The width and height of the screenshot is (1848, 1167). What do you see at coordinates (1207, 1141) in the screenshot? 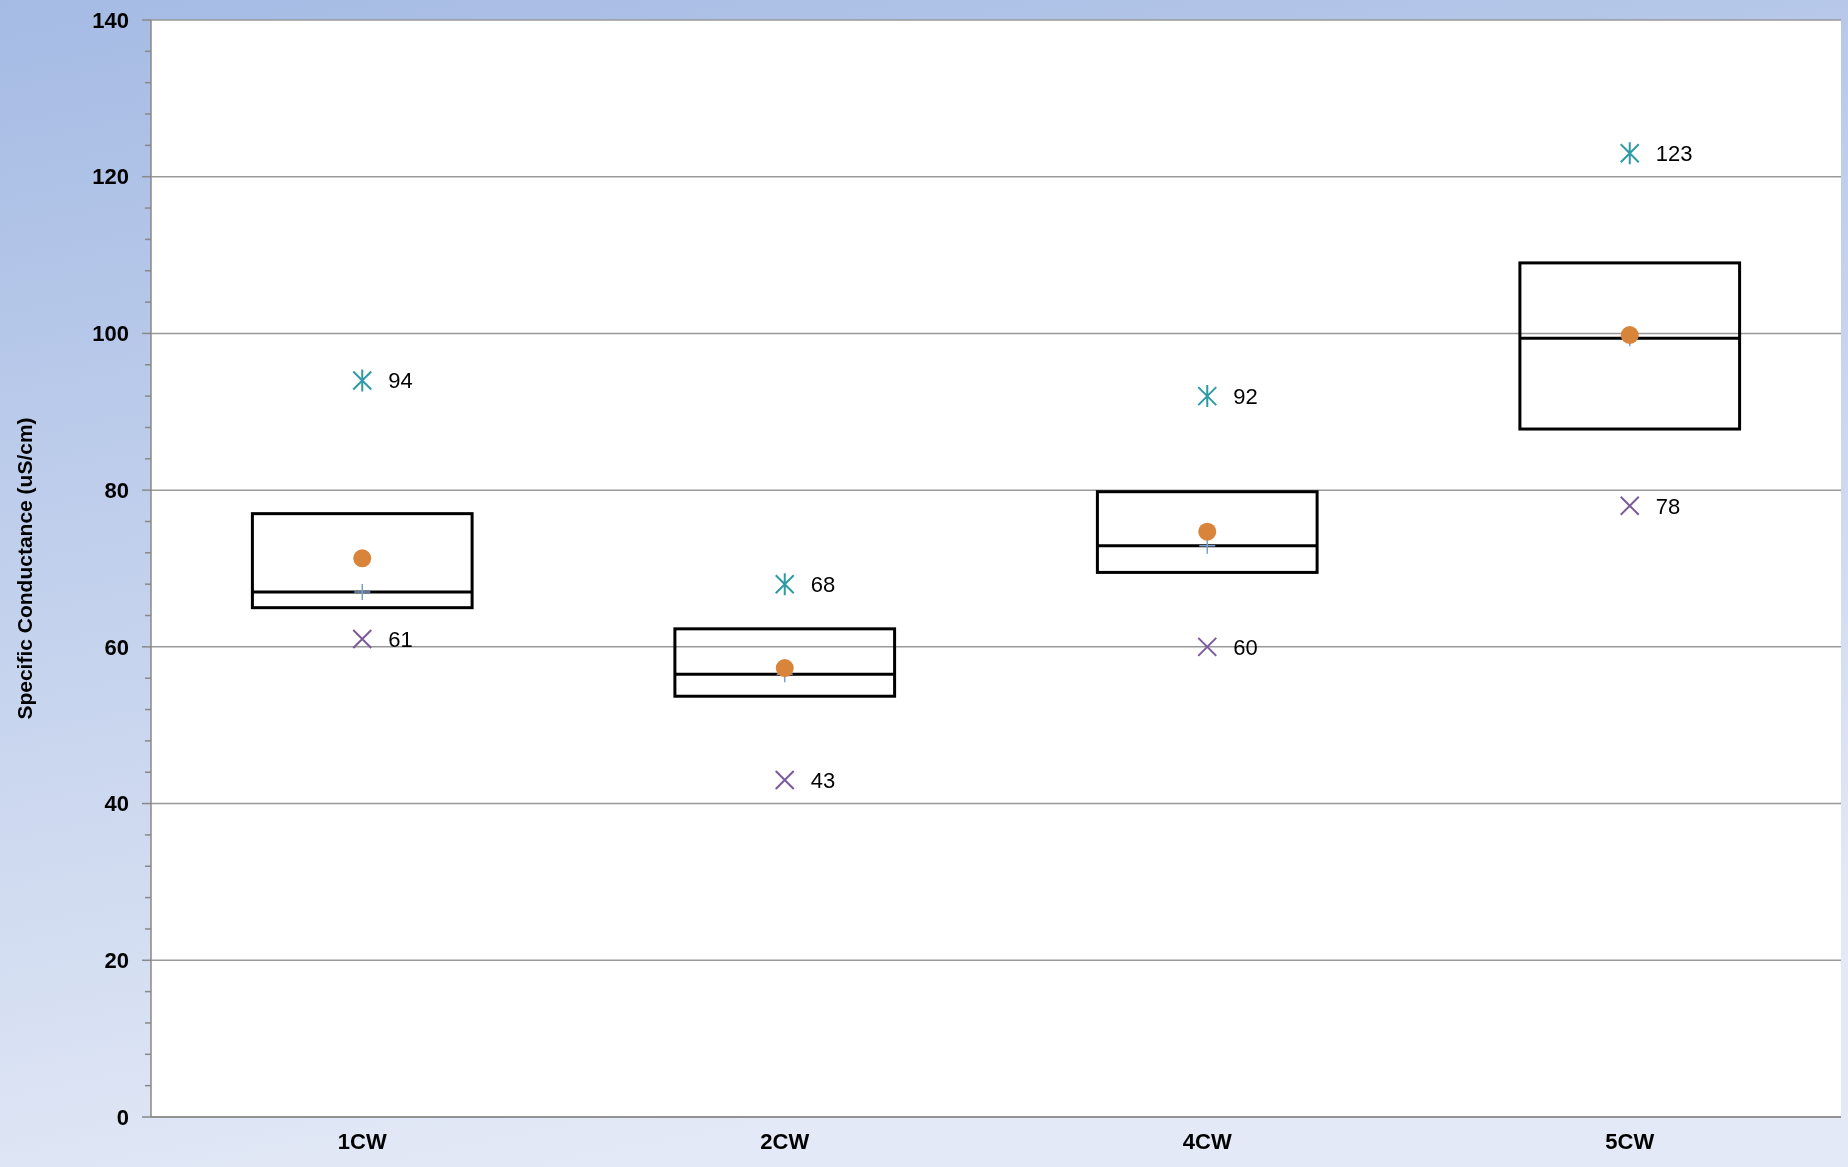
I see `x-tick-label: 4CW` at bounding box center [1207, 1141].